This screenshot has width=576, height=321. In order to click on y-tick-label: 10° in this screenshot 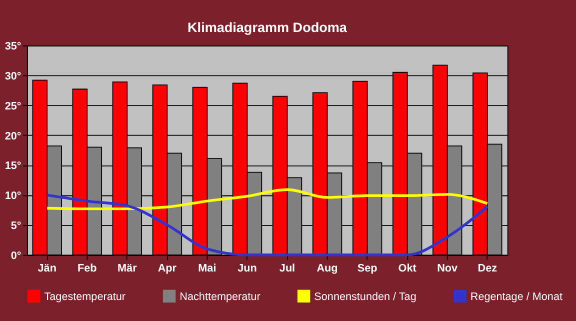, I will do `click(13, 196)`.